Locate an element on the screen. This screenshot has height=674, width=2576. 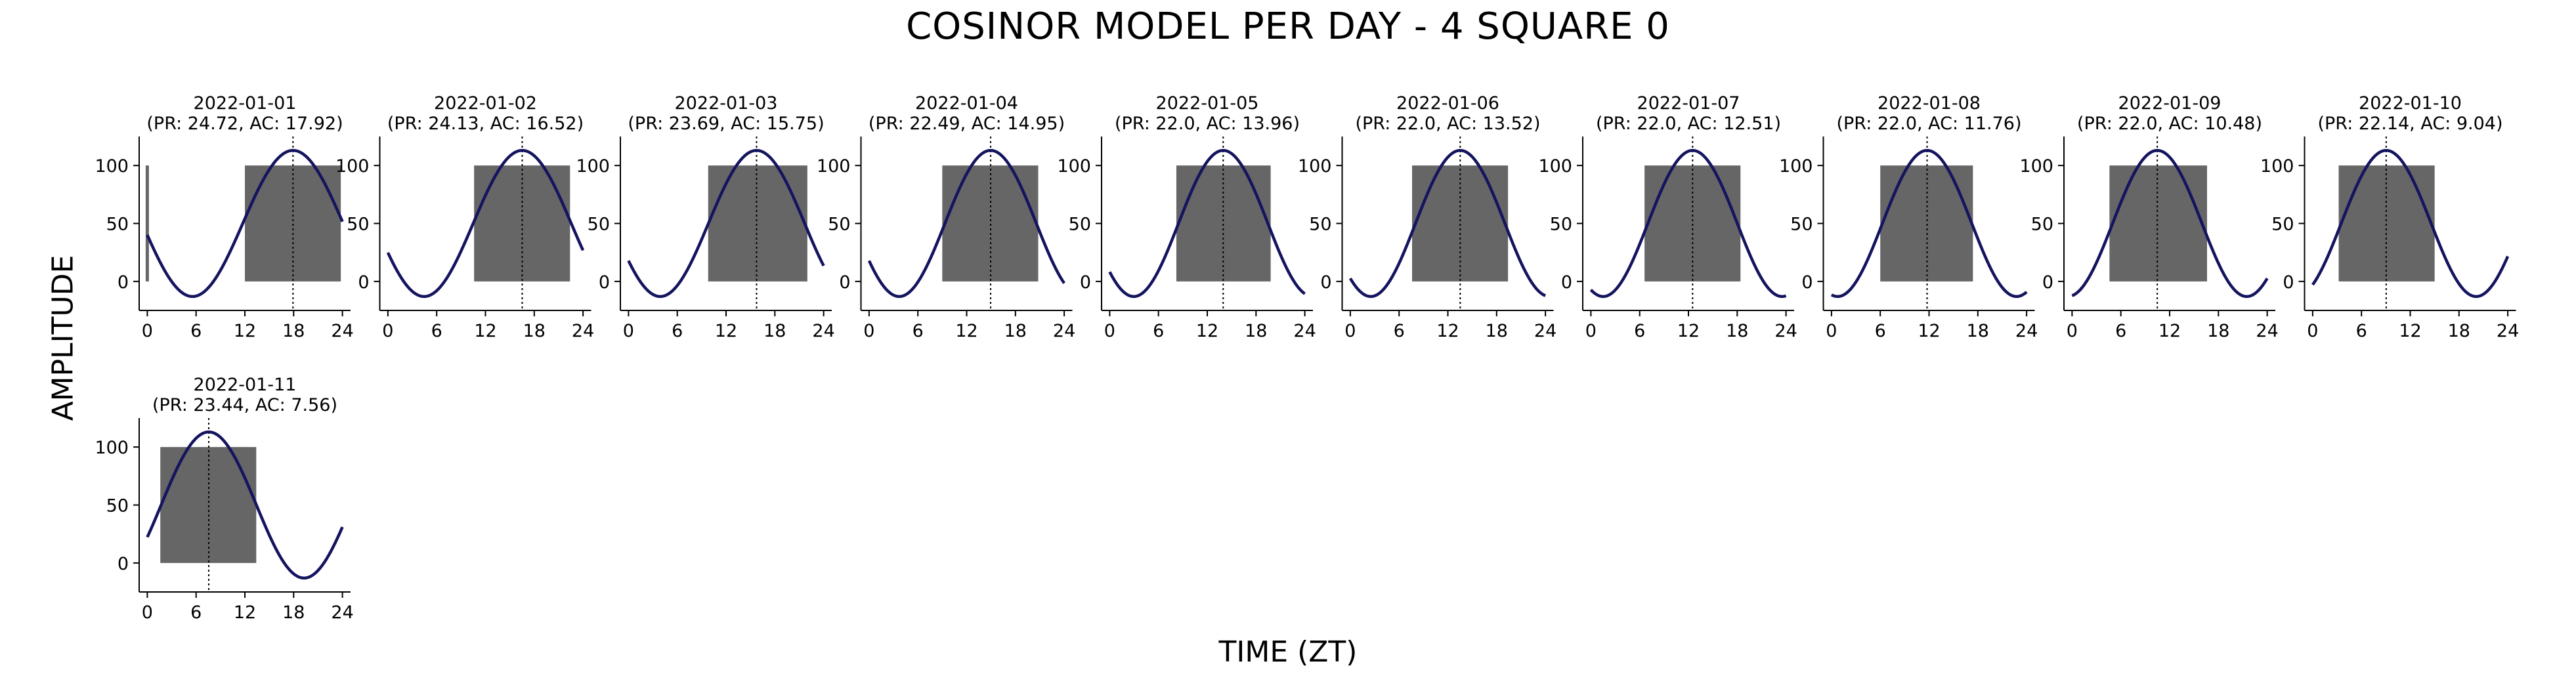
panel-subtitle: (PR: 23.69, AC: 15.75) is located at coordinates (726, 124).